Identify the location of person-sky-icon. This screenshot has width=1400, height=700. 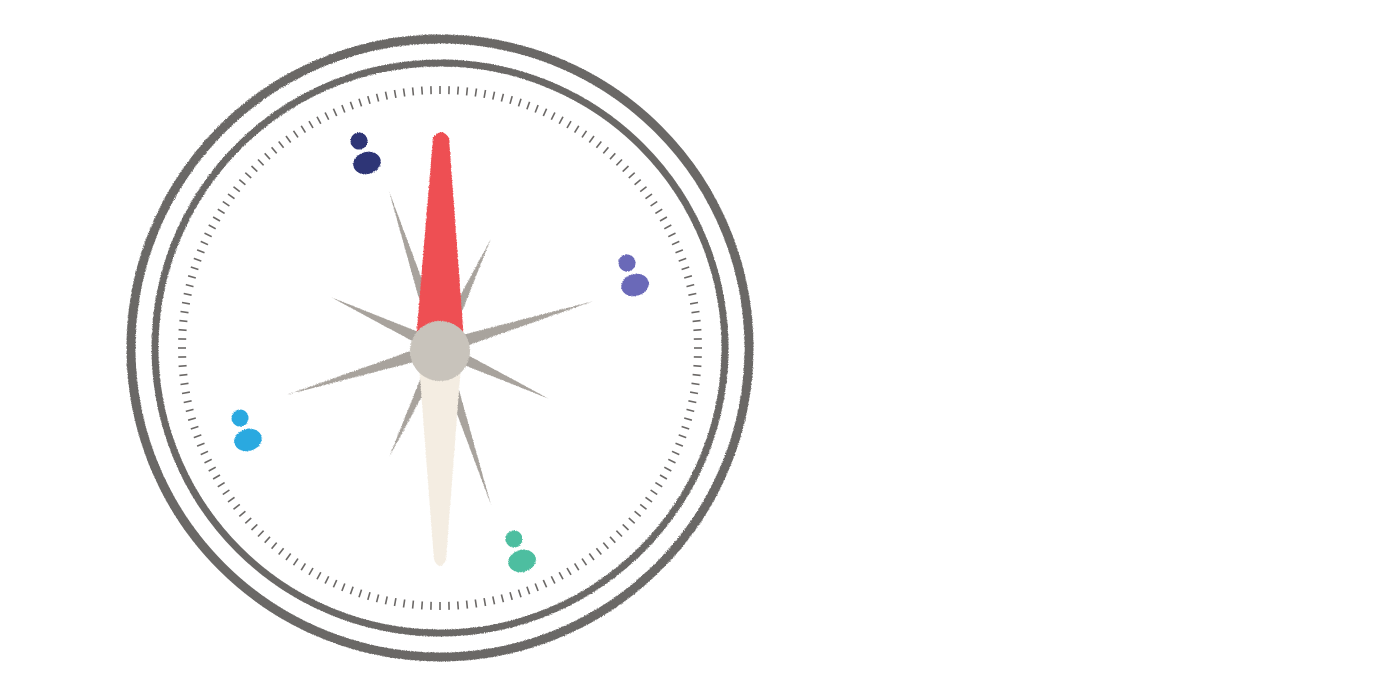
(246, 430).